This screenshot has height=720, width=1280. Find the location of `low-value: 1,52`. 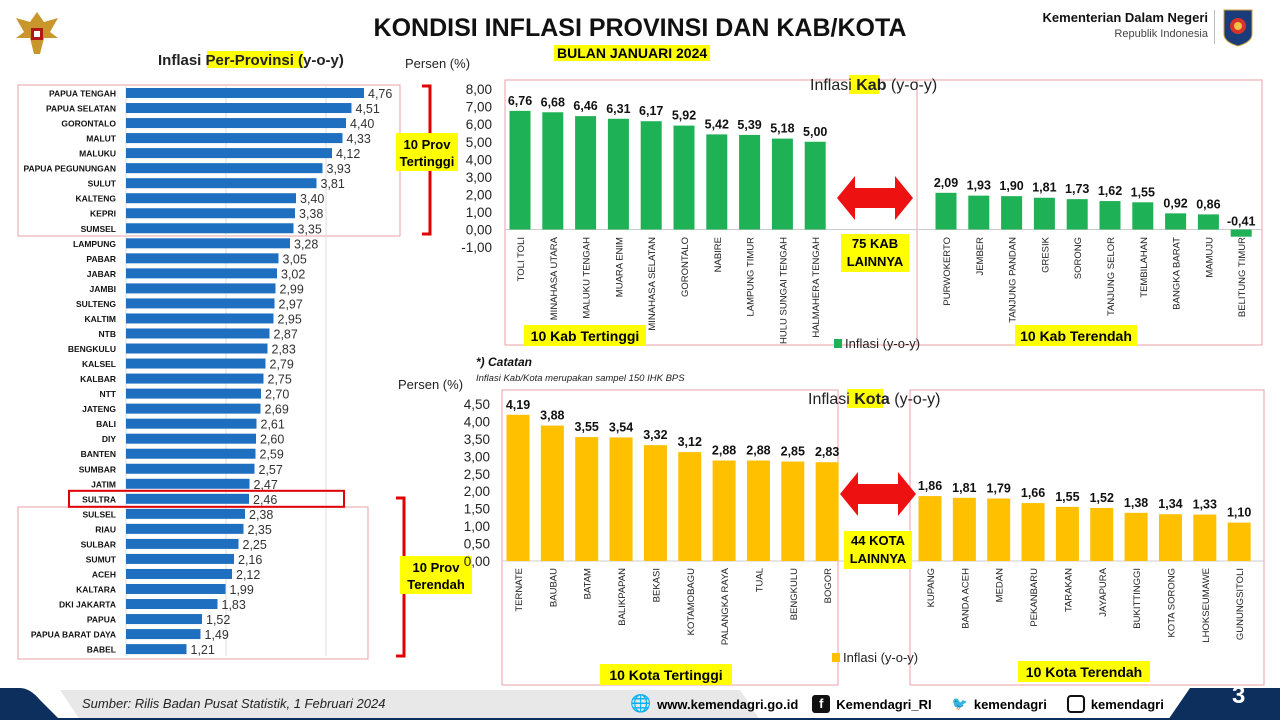

low-value: 1,52 is located at coordinates (1102, 498).